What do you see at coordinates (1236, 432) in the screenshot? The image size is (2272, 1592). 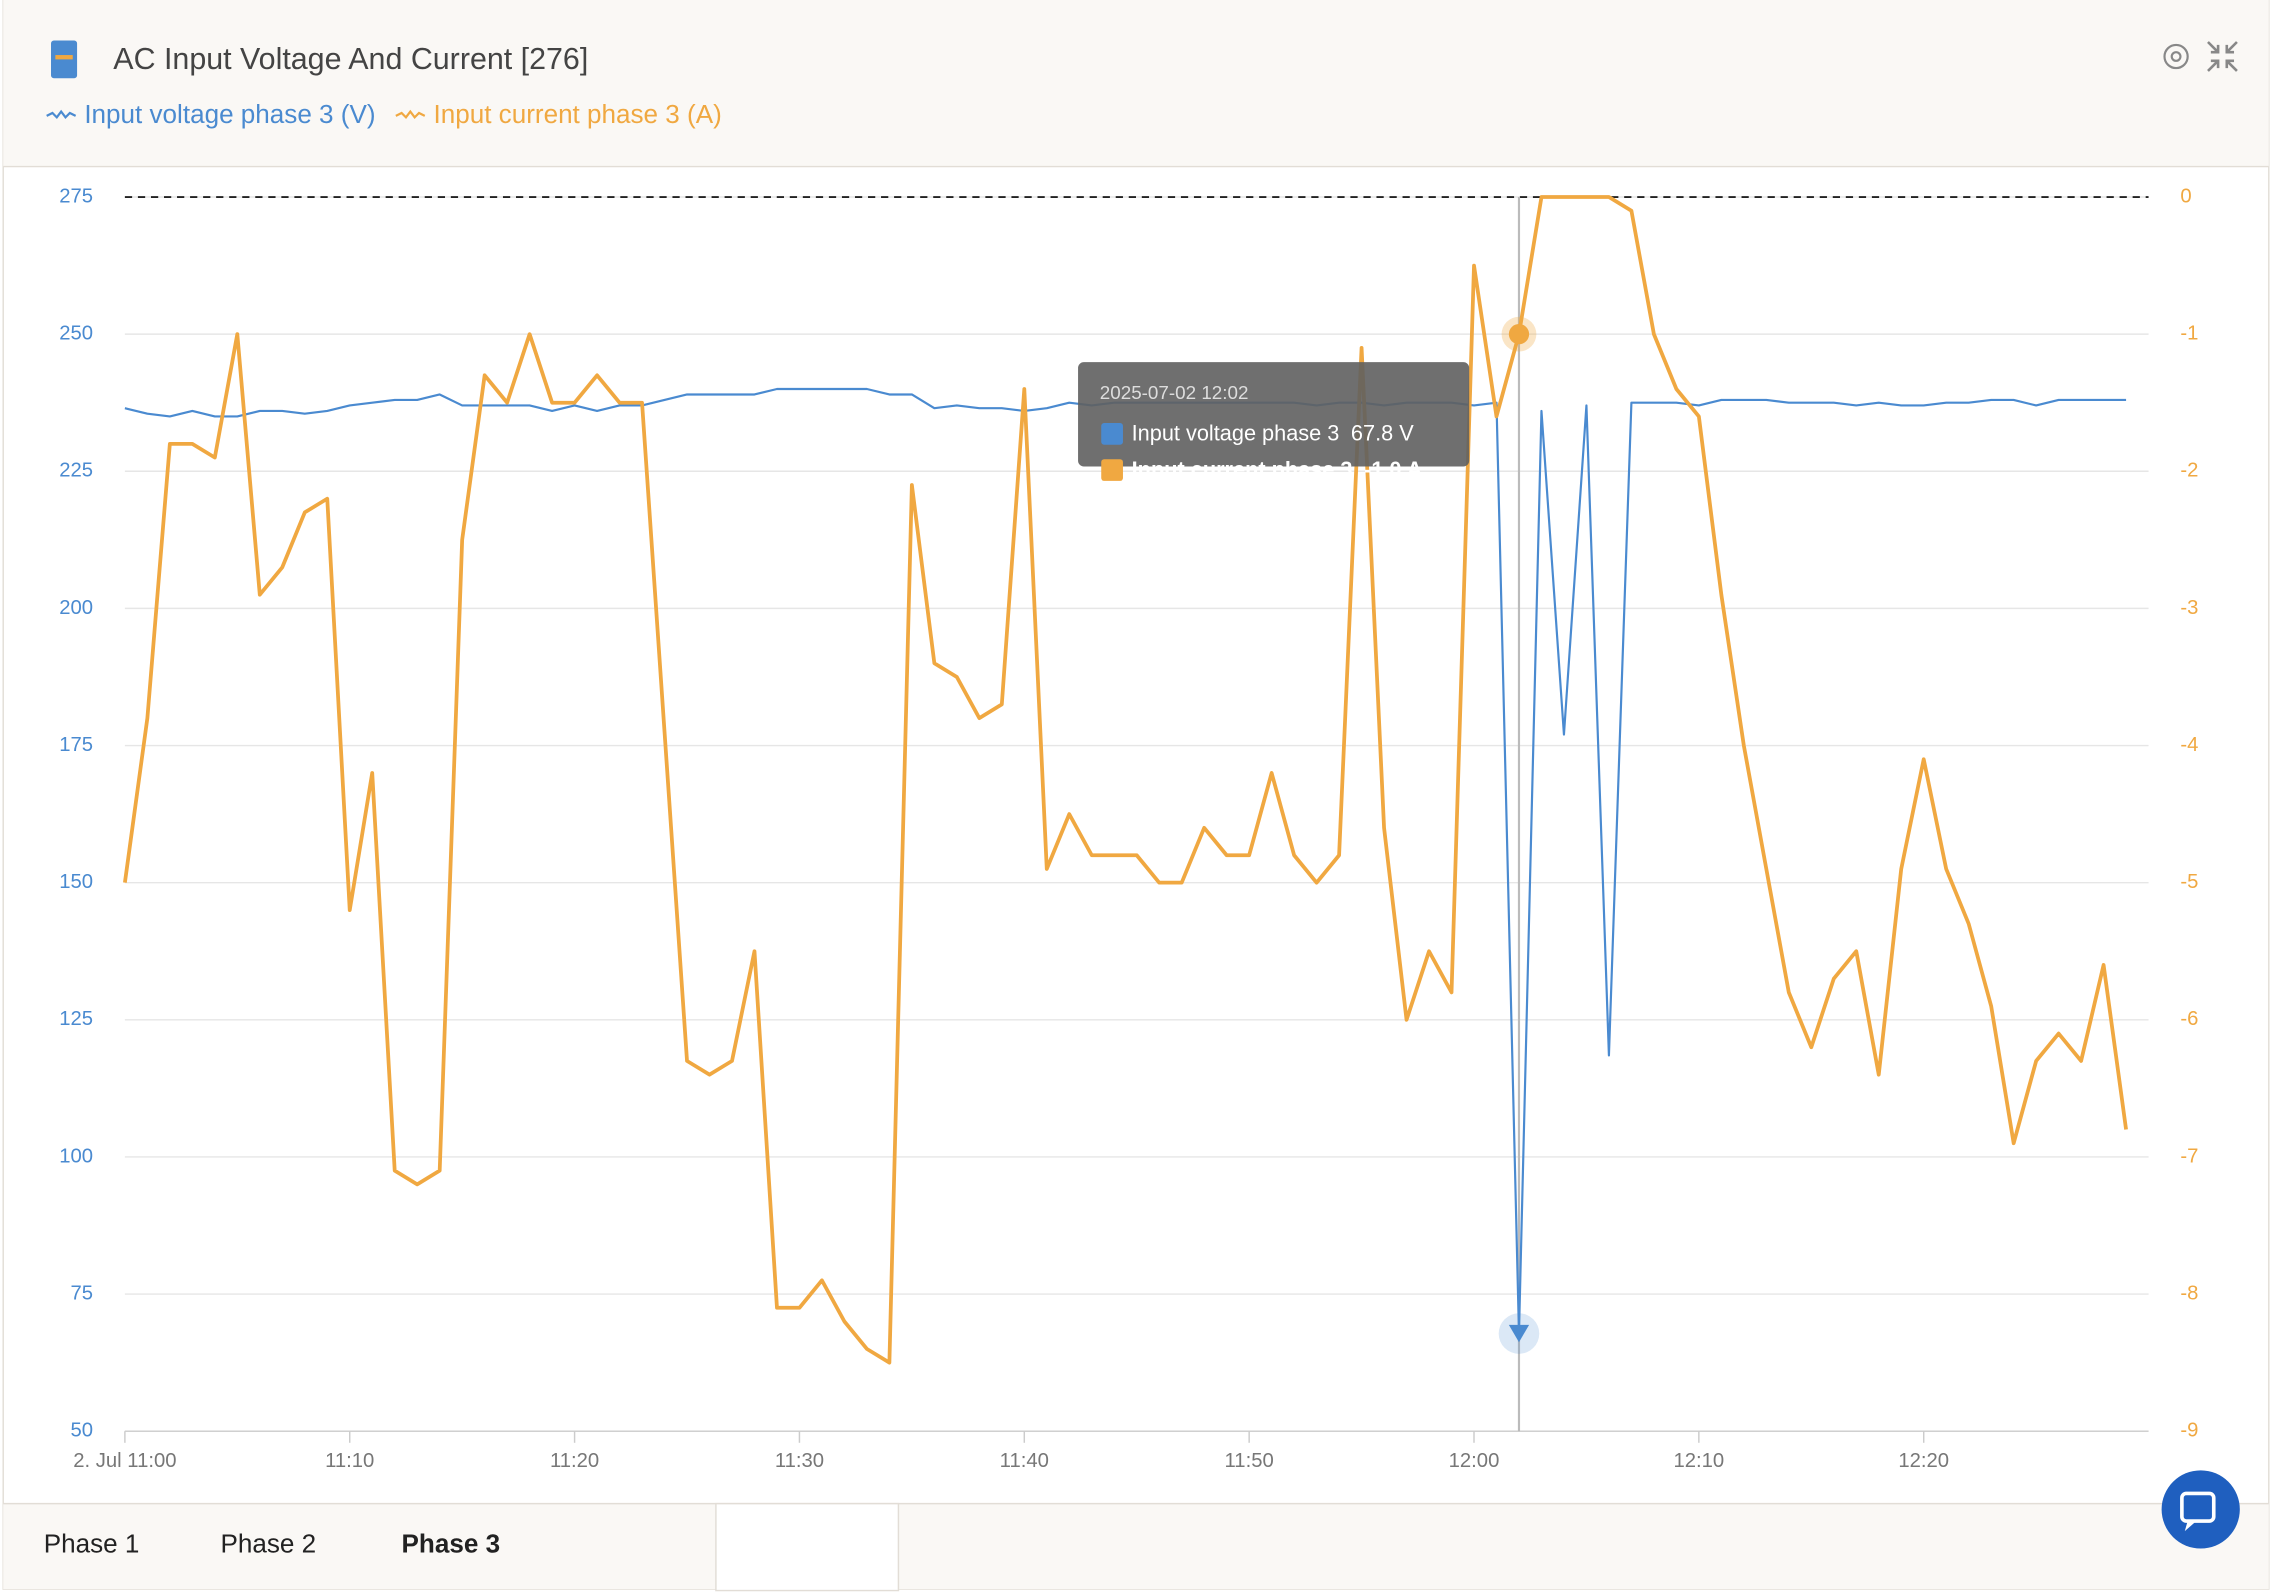 I see `tooltip-label: Input voltage phase 3` at bounding box center [1236, 432].